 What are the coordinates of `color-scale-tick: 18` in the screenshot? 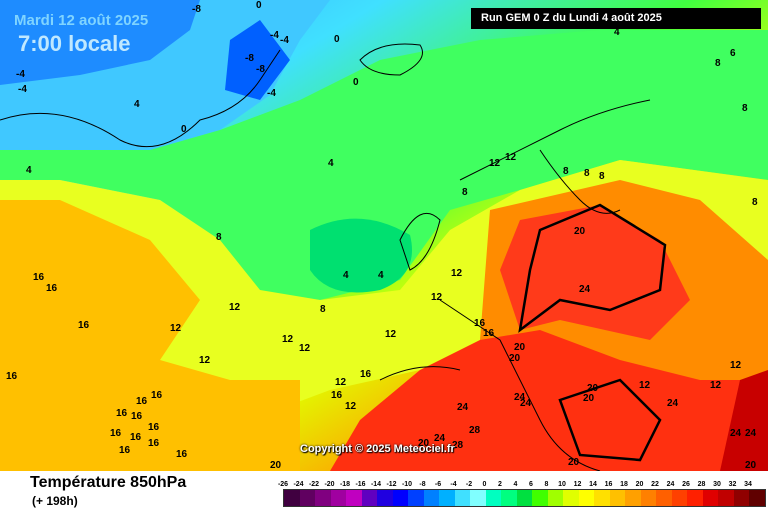 It's located at (624, 484).